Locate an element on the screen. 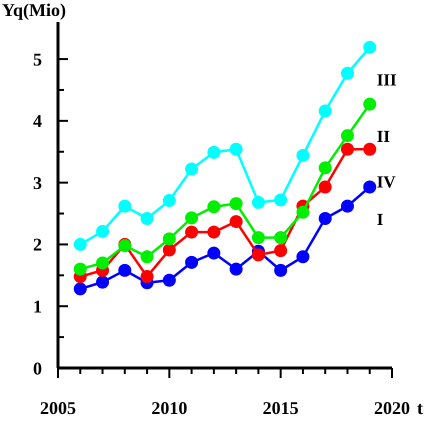 Image resolution: width=430 pixels, height=422 pixels. y-axis-title: Yq(Mio) is located at coordinates (34, 10).